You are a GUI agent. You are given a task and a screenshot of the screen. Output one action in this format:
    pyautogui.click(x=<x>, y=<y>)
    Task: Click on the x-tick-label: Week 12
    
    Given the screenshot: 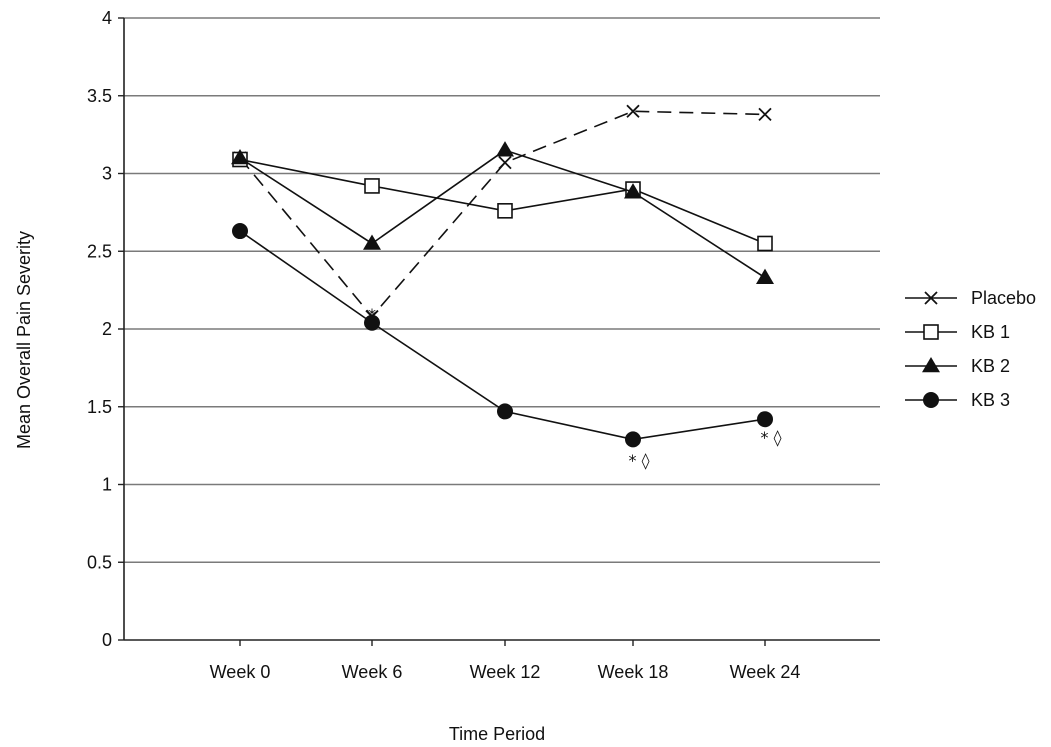 What is the action you would take?
    pyautogui.click(x=505, y=672)
    